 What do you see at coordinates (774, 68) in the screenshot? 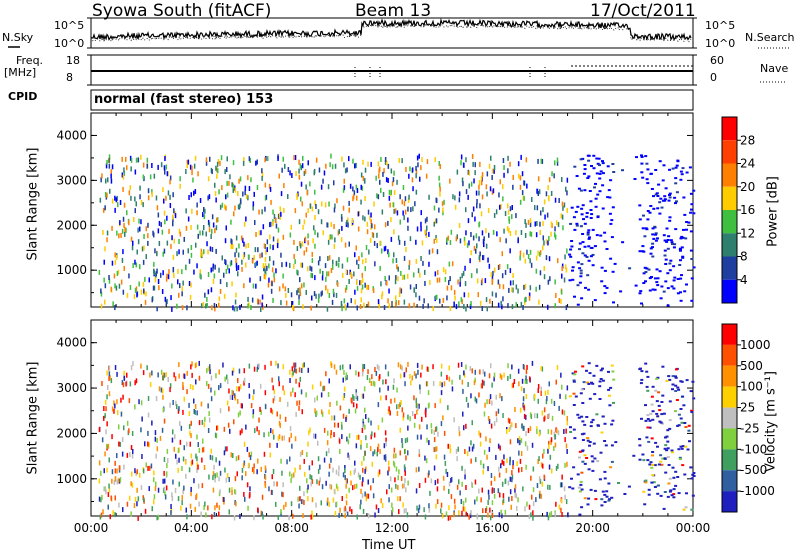
I see `nave-label: Nave` at bounding box center [774, 68].